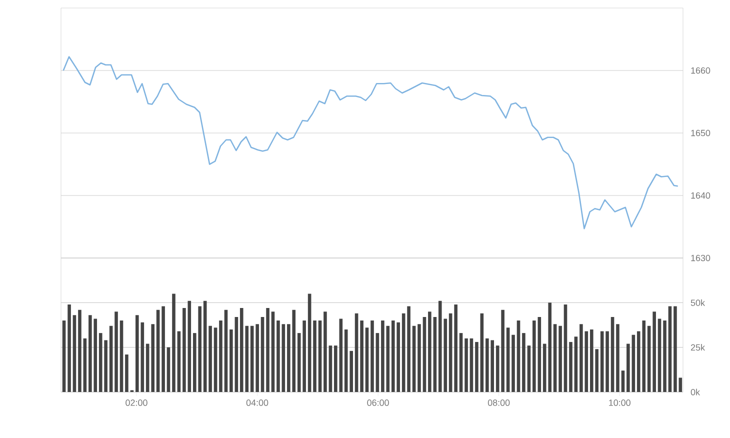 The image size is (730, 438). Describe the element at coordinates (619, 403) in the screenshot. I see `x-tick-label: 10:00` at that location.